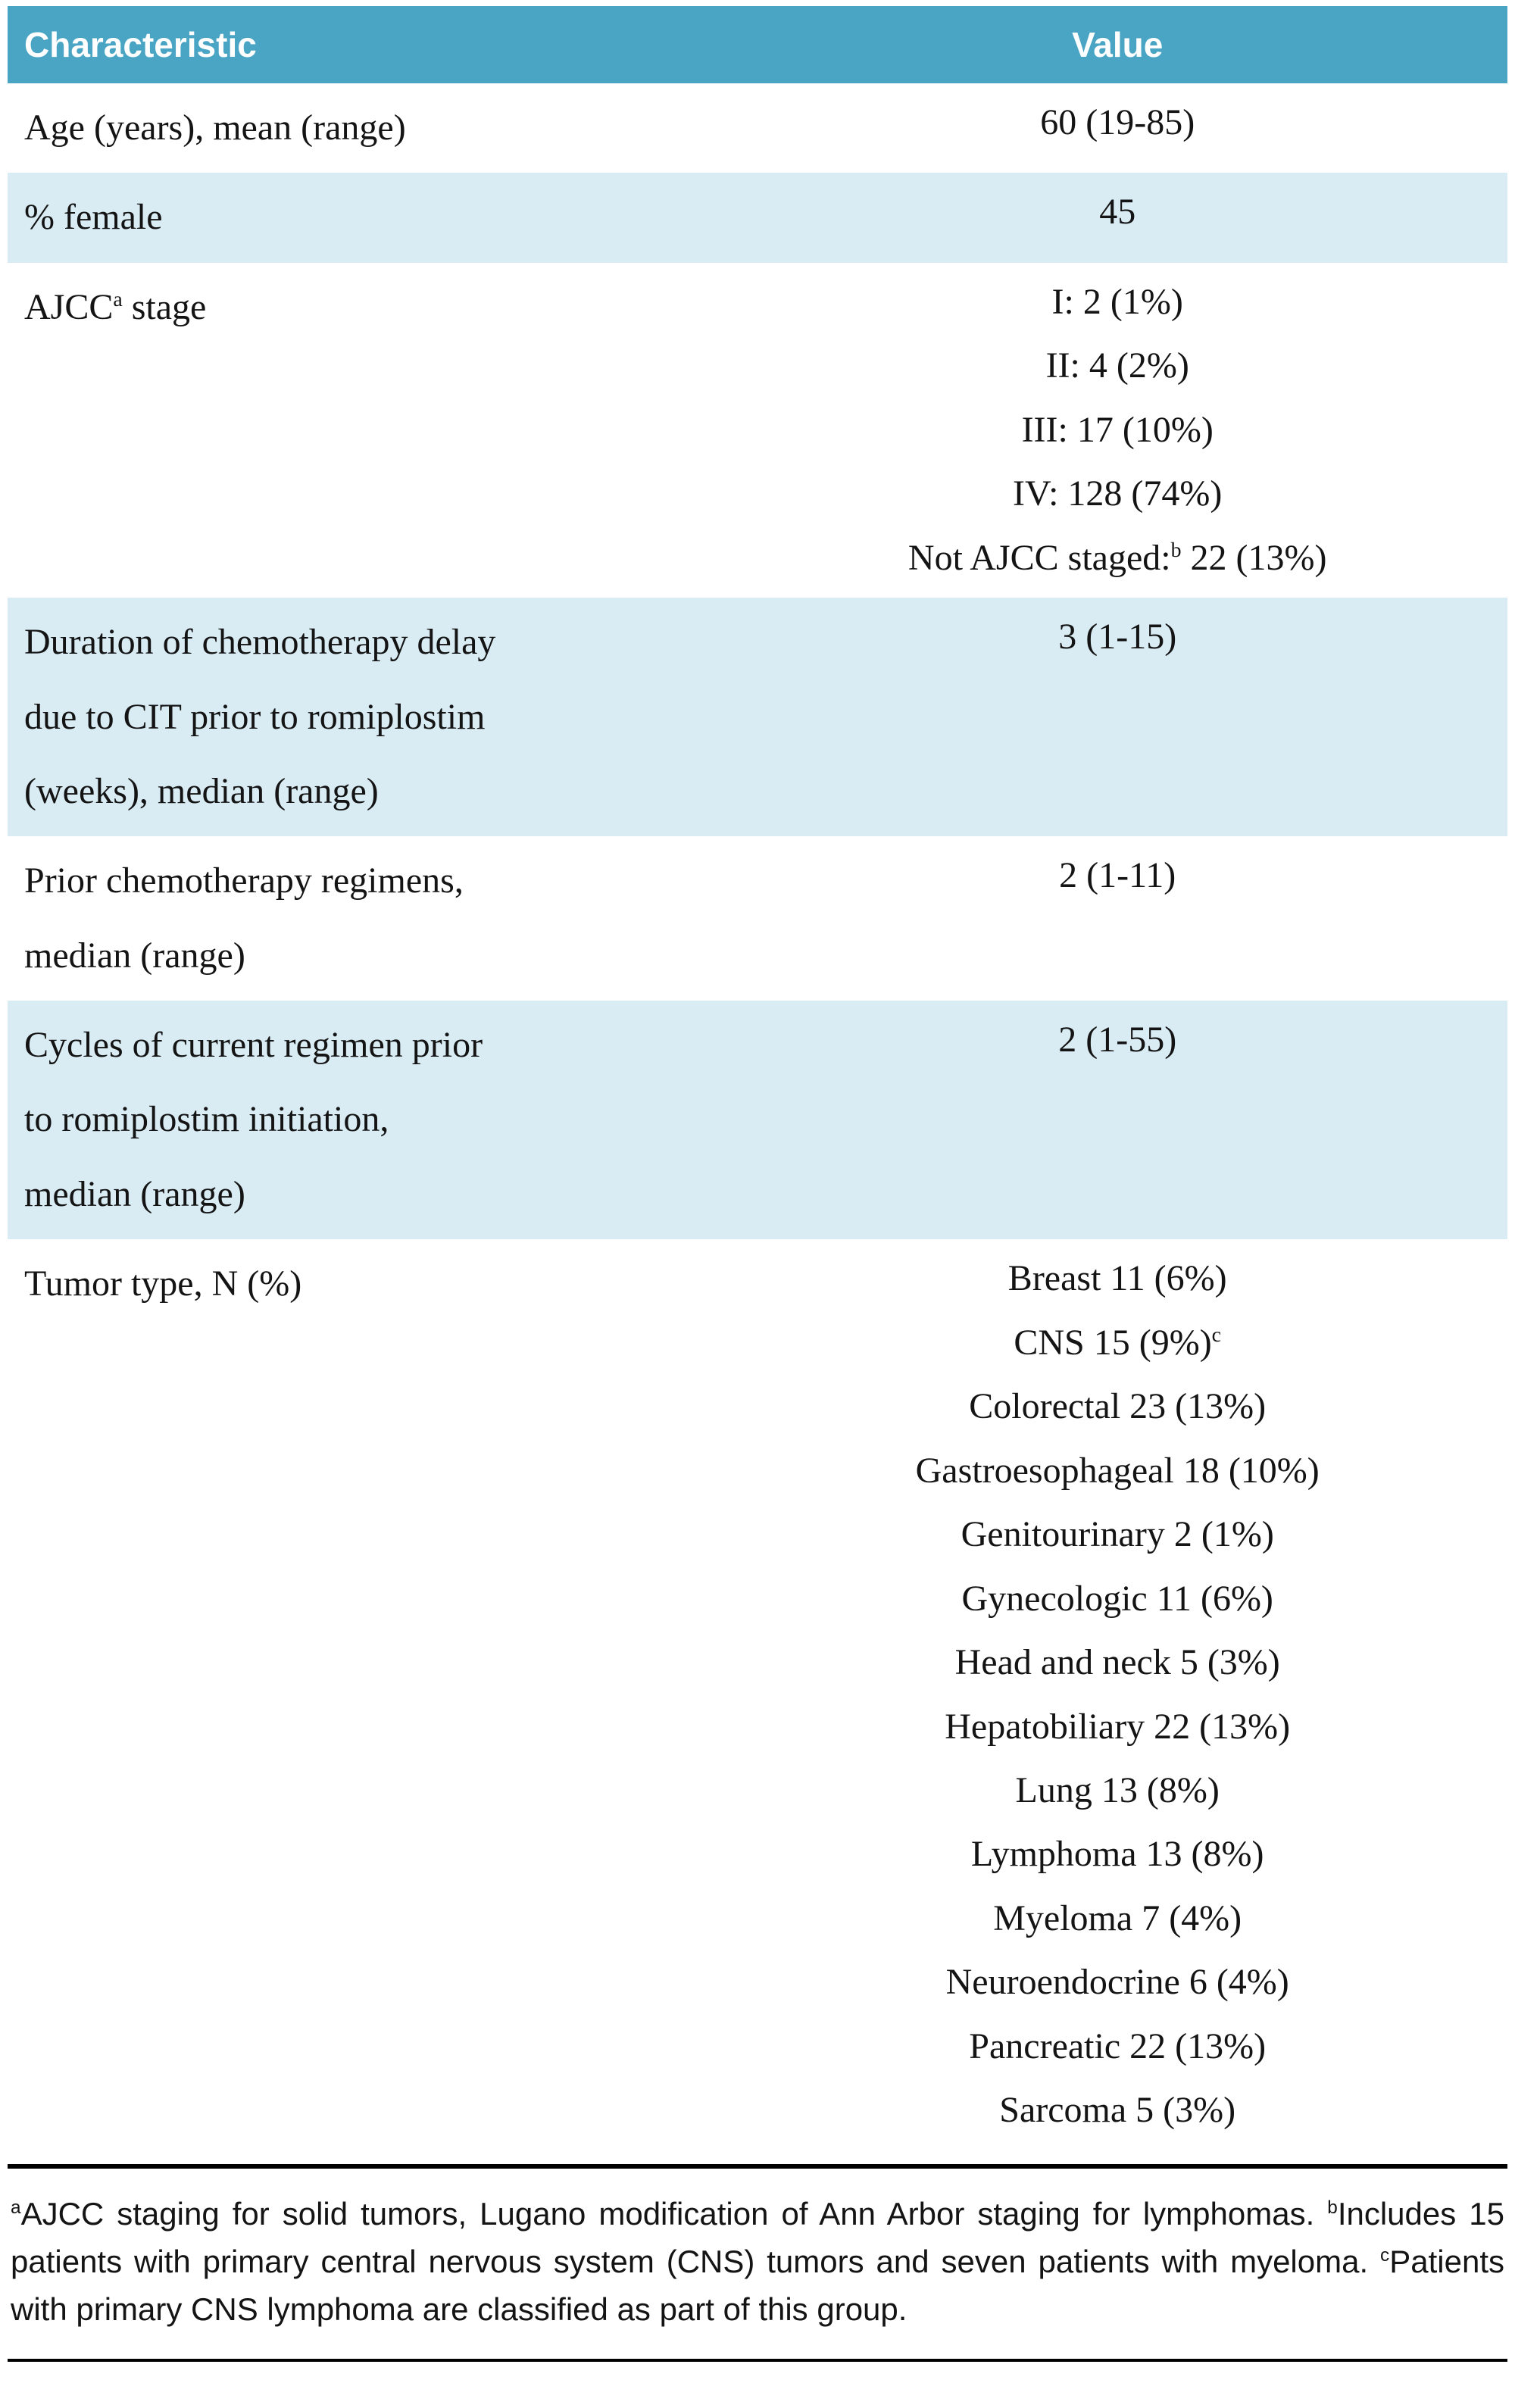 This screenshot has height=2408, width=1515. What do you see at coordinates (1117, 365) in the screenshot?
I see `value-line: II: 4 (2%)` at bounding box center [1117, 365].